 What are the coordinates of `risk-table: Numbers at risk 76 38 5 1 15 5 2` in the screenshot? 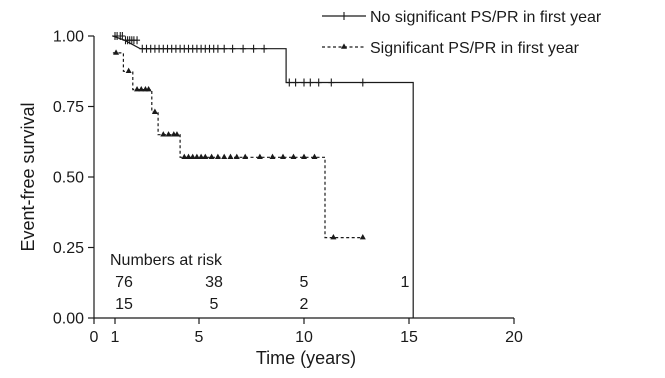 It's located at (260, 282).